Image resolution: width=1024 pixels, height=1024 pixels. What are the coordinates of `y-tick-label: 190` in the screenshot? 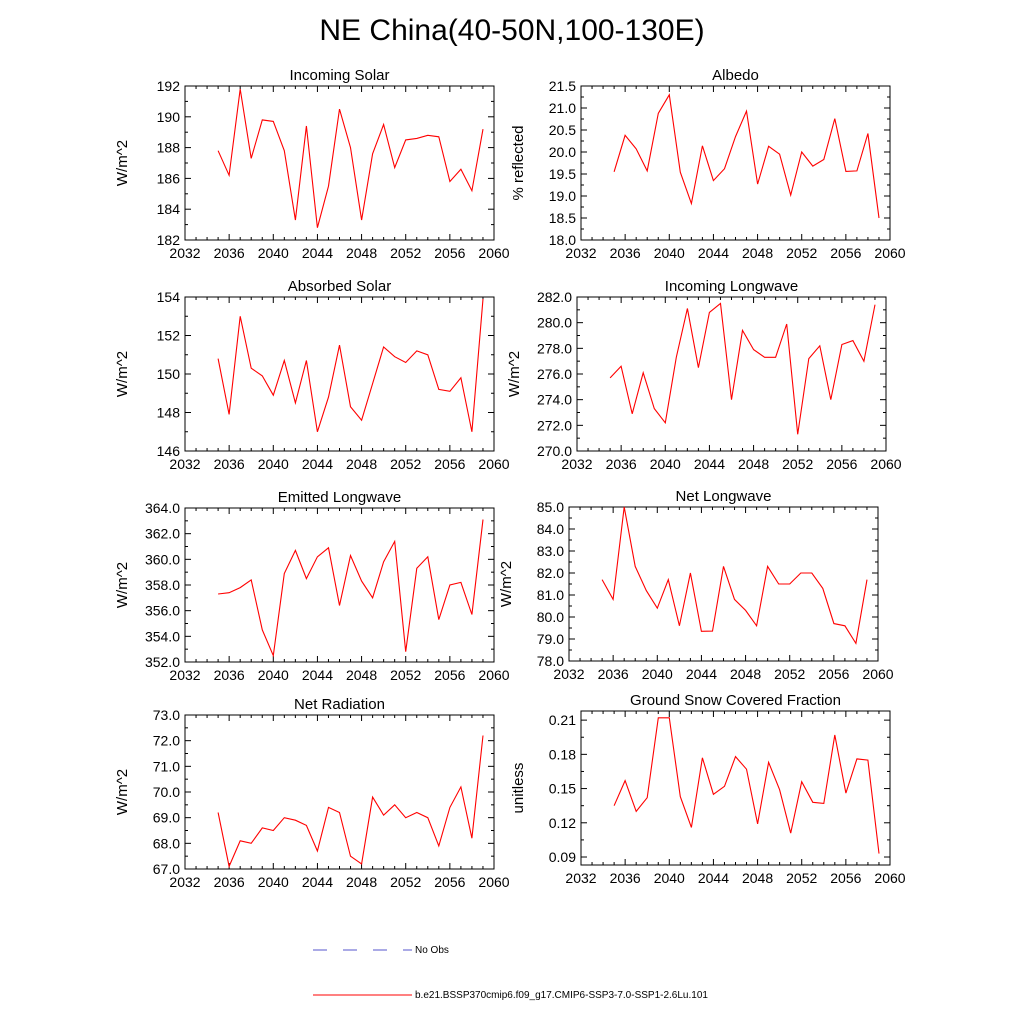 It's located at (169, 117).